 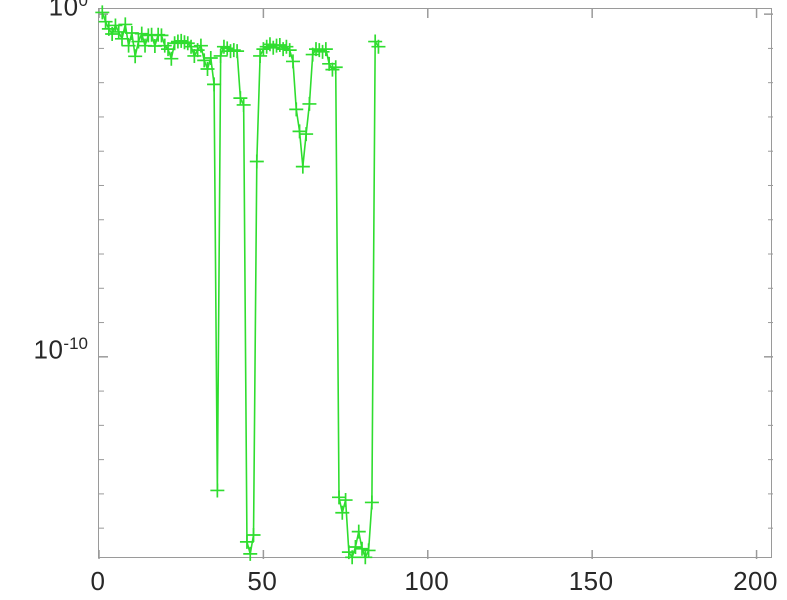 What do you see at coordinates (83, 5) in the screenshot?
I see `y-tick-exponent: 0` at bounding box center [83, 5].